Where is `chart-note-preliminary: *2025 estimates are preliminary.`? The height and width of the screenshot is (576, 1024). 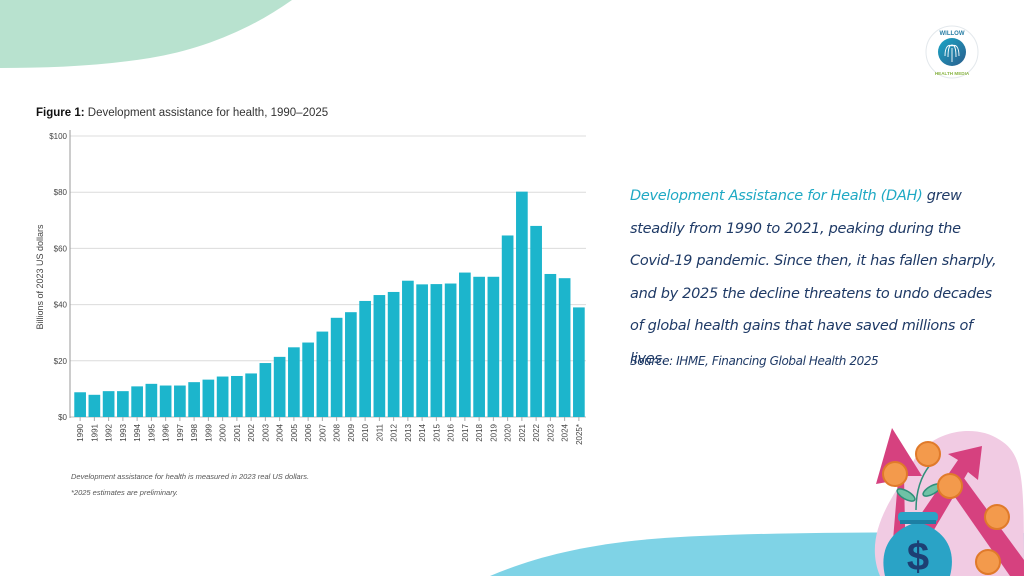
chart-note-preliminary: *2025 estimates are preliminary. is located at coordinates (124, 492).